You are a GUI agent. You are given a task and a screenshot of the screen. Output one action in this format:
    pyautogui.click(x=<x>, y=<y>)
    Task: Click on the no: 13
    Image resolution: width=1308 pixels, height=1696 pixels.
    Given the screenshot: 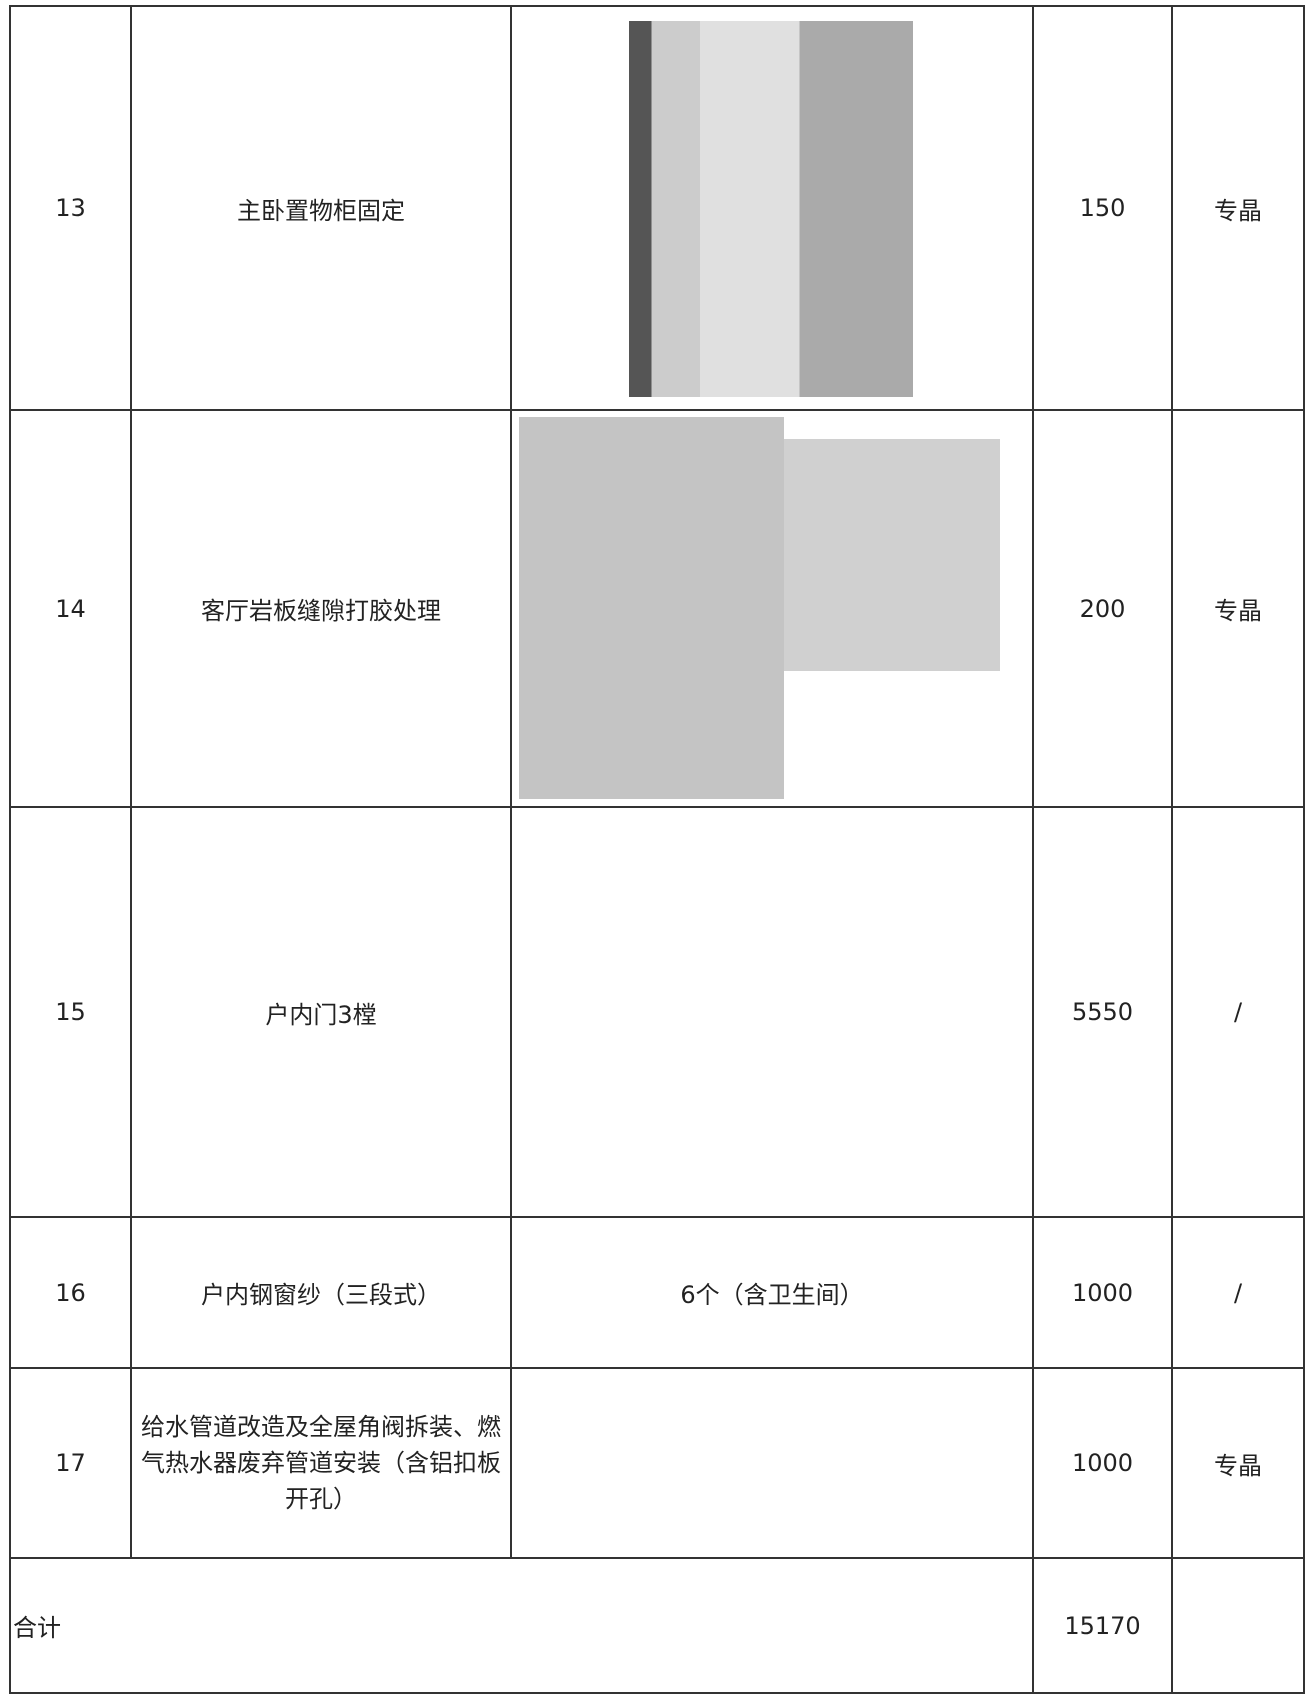 What is the action you would take?
    pyautogui.click(x=70, y=208)
    